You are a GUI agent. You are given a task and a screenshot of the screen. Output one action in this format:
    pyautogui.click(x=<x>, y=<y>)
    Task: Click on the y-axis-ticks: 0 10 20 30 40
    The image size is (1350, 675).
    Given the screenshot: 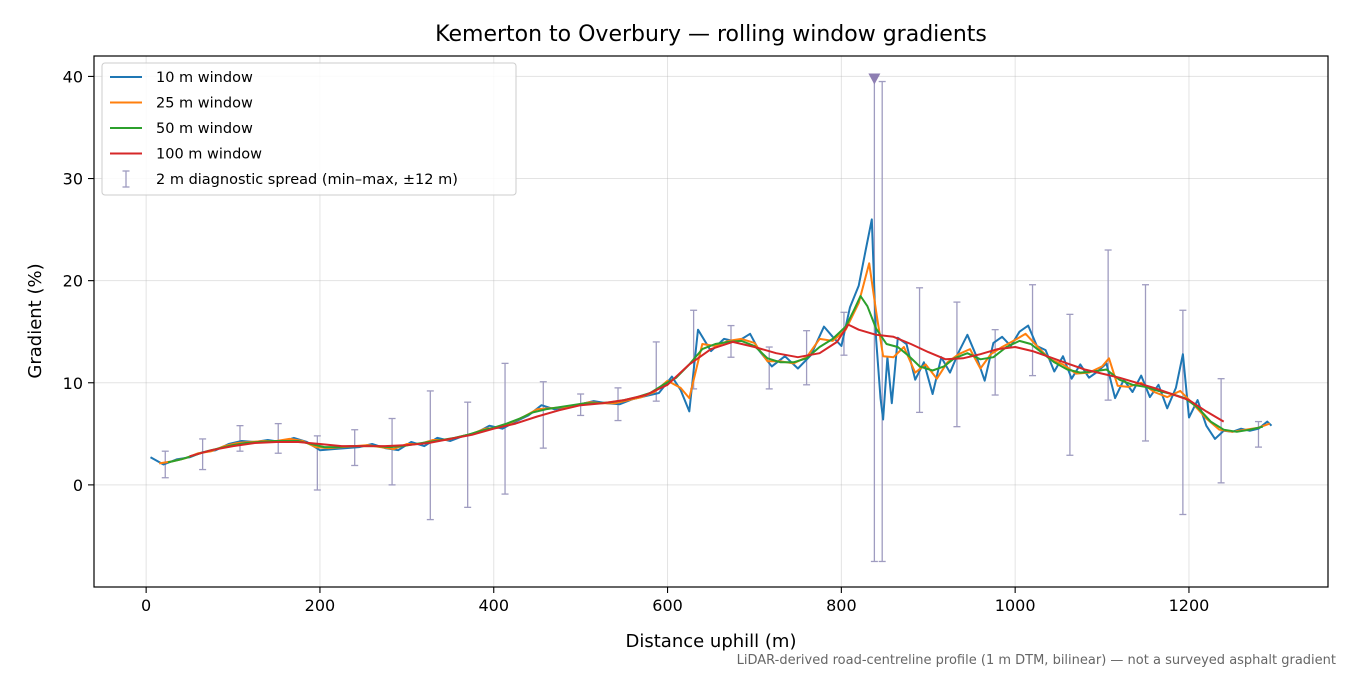 What is the action you would take?
    pyautogui.click(x=78, y=281)
    